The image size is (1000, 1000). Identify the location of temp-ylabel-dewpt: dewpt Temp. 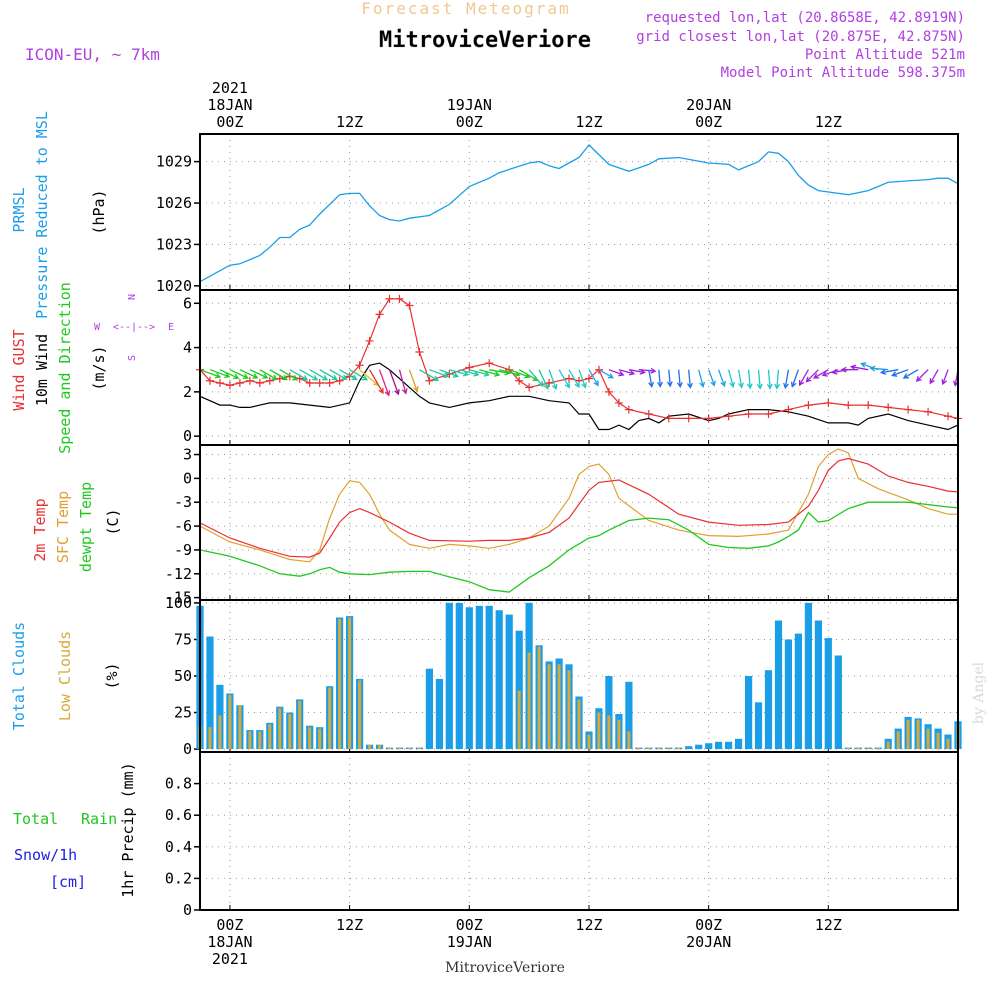
(86, 527).